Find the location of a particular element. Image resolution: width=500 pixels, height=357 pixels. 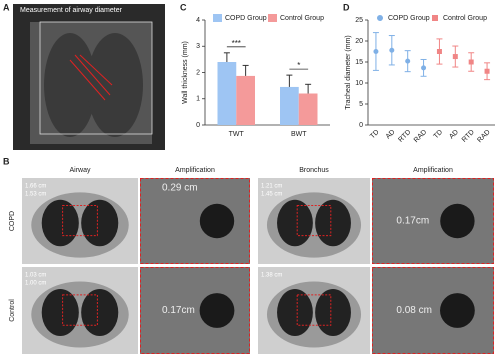

measurement-label: 1.00 cm is located at coordinates (35, 284).